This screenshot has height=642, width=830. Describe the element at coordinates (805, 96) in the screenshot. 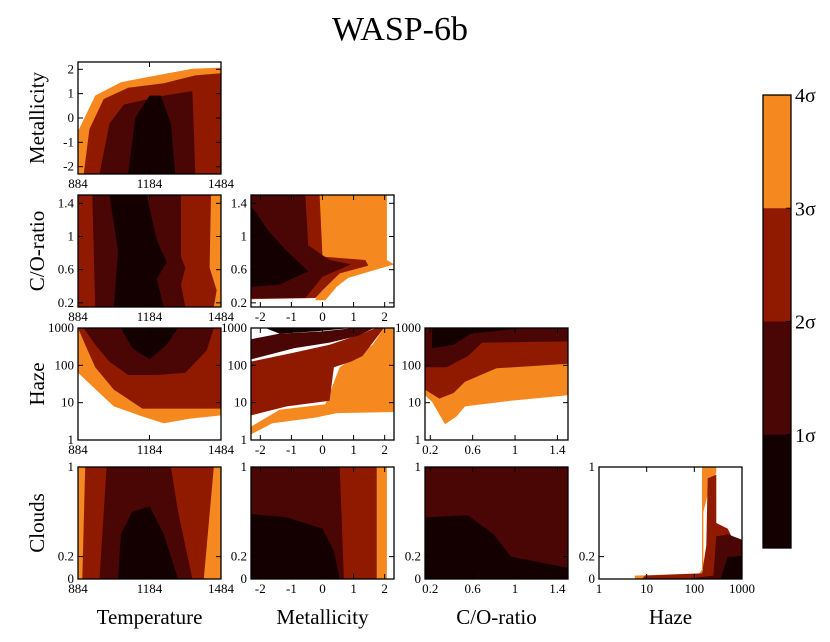

I see `colorbar-label: 4σ` at that location.